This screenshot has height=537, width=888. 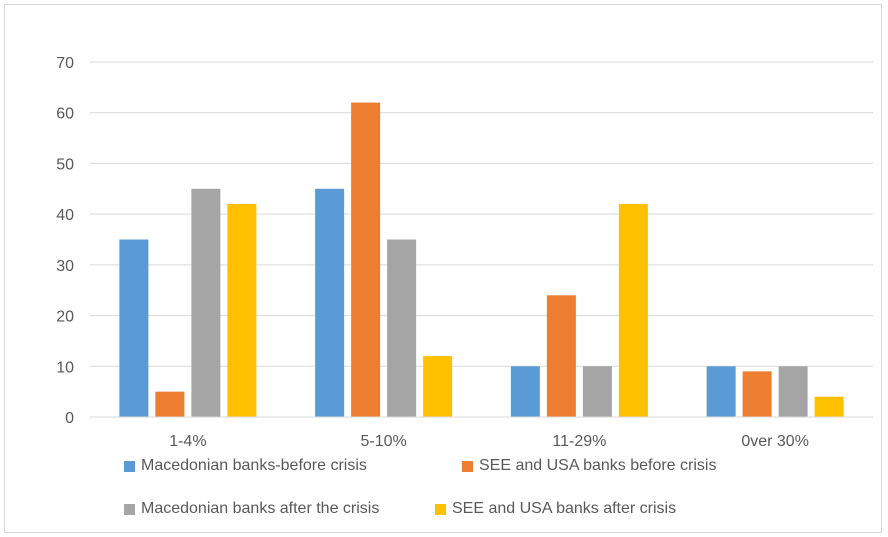 I want to click on legend-item-macedonian-before: Macedonian banks-before crisis, so click(x=245, y=466).